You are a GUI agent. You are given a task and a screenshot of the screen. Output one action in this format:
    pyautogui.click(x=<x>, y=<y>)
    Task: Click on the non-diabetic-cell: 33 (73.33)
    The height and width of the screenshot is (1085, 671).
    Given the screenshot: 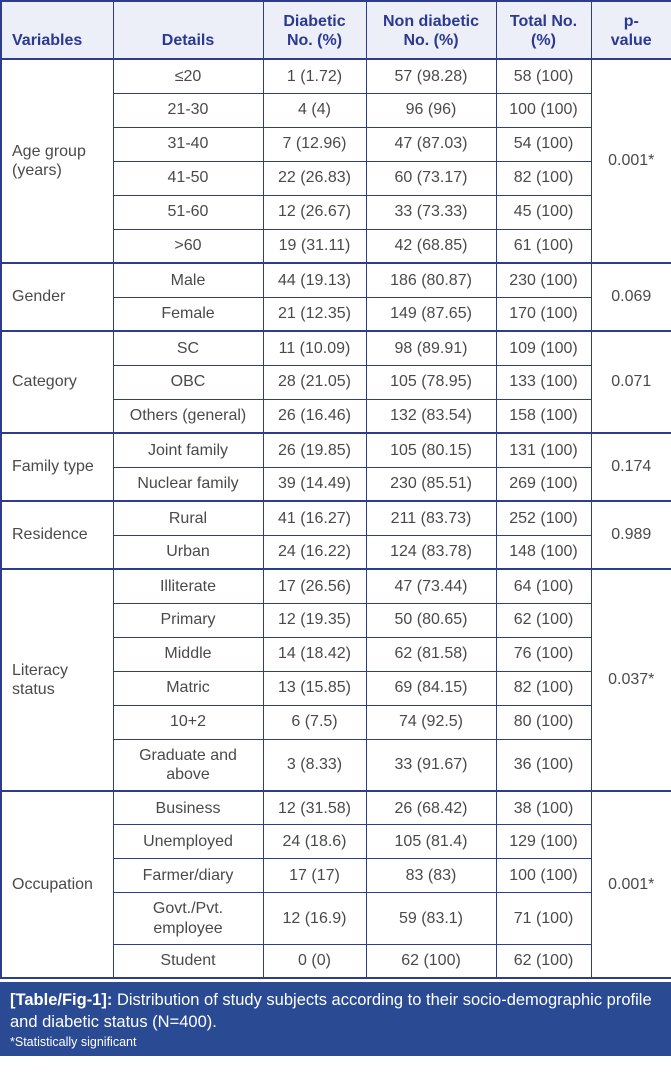 What is the action you would take?
    pyautogui.click(x=431, y=212)
    